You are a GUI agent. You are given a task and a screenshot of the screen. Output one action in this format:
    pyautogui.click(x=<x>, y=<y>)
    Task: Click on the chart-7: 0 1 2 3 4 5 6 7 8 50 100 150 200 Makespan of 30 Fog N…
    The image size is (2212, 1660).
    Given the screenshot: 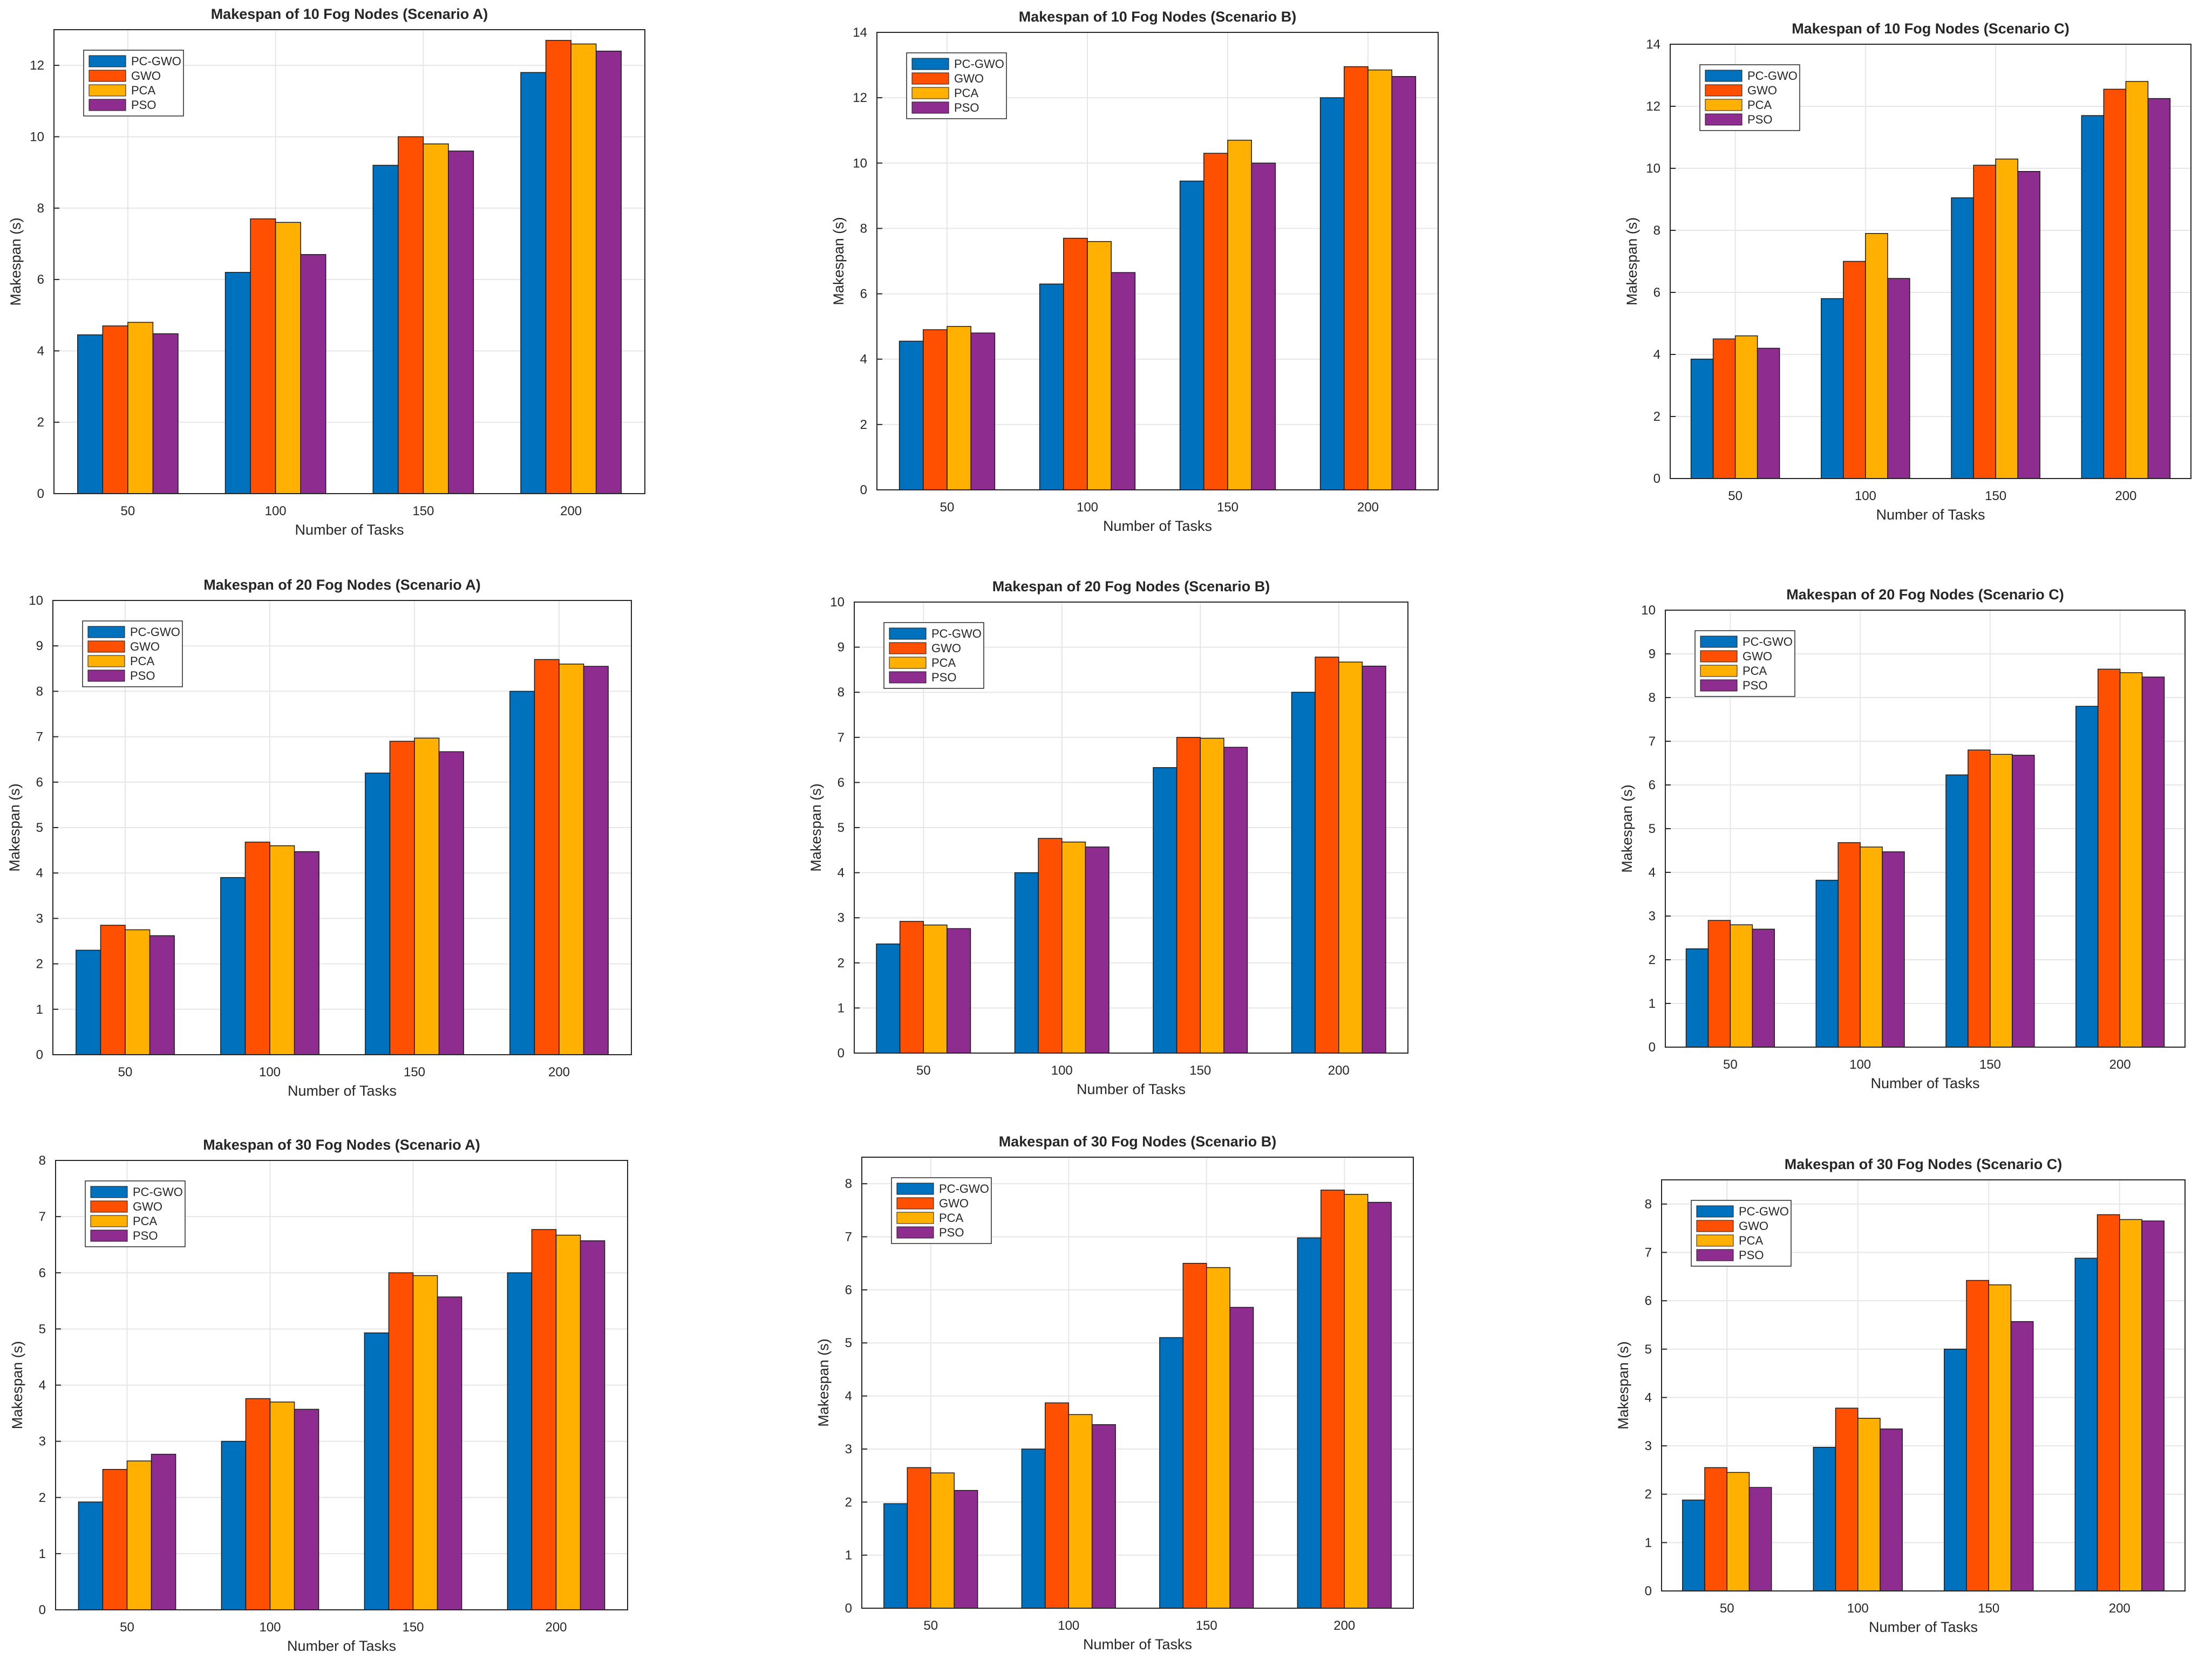 What is the action you would take?
    pyautogui.click(x=318, y=1395)
    